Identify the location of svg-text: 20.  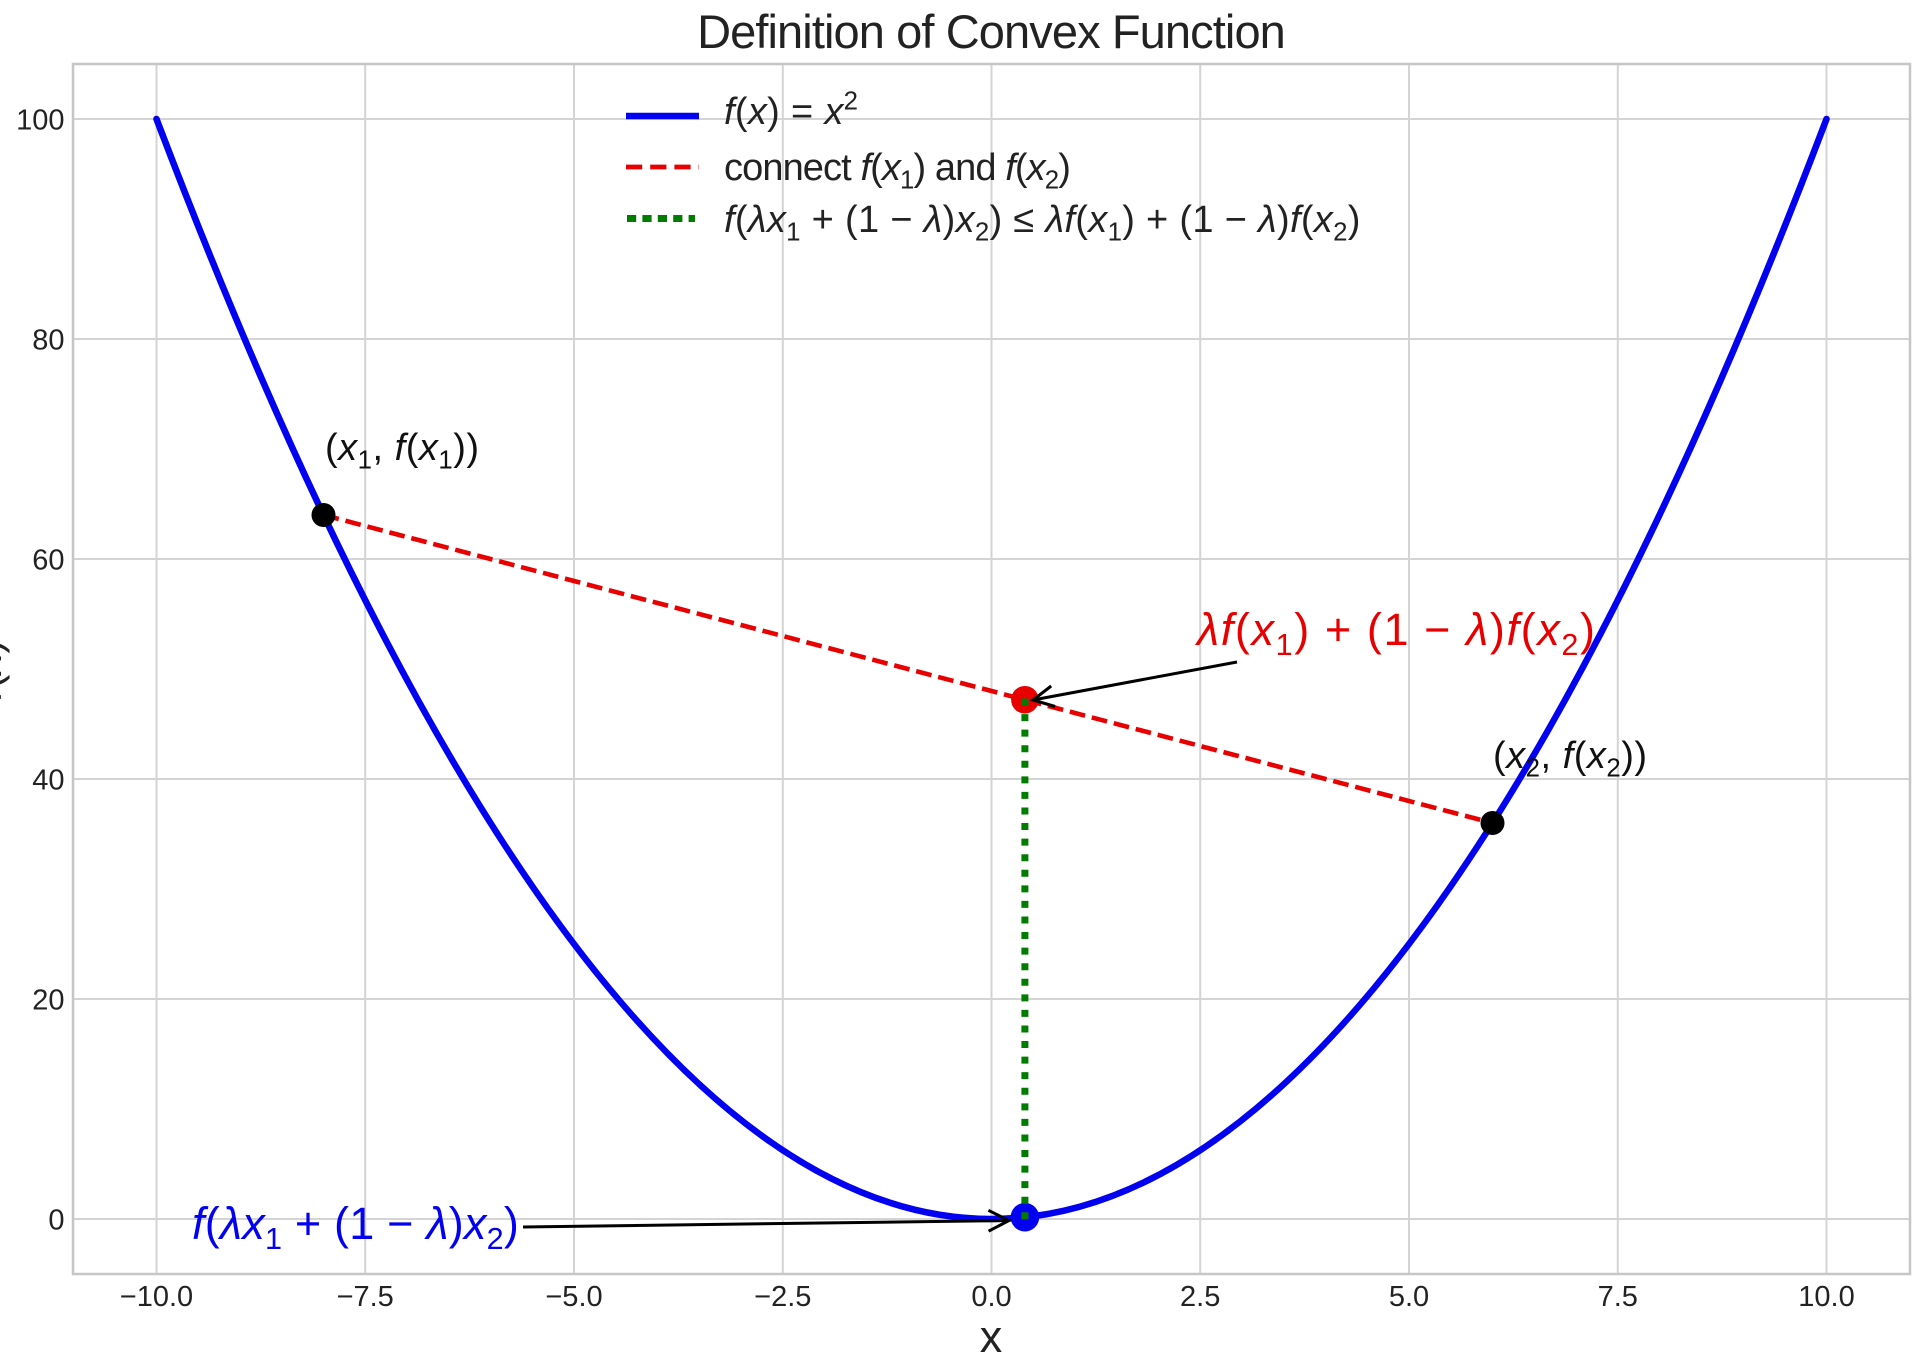
(48, 1000).